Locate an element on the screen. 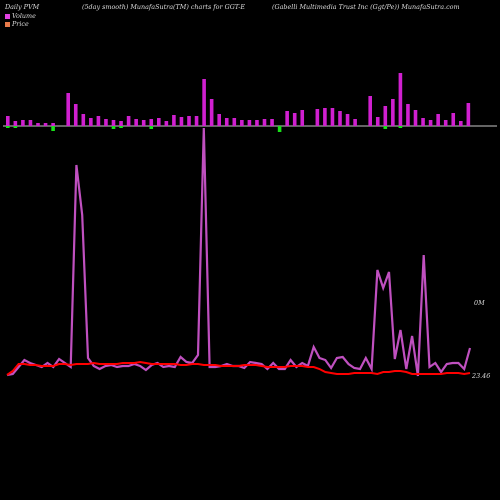 Image resolution: width=500 pixels, height=500 pixels. chart-label-left: Daily PVM is located at coordinates (22, 7).